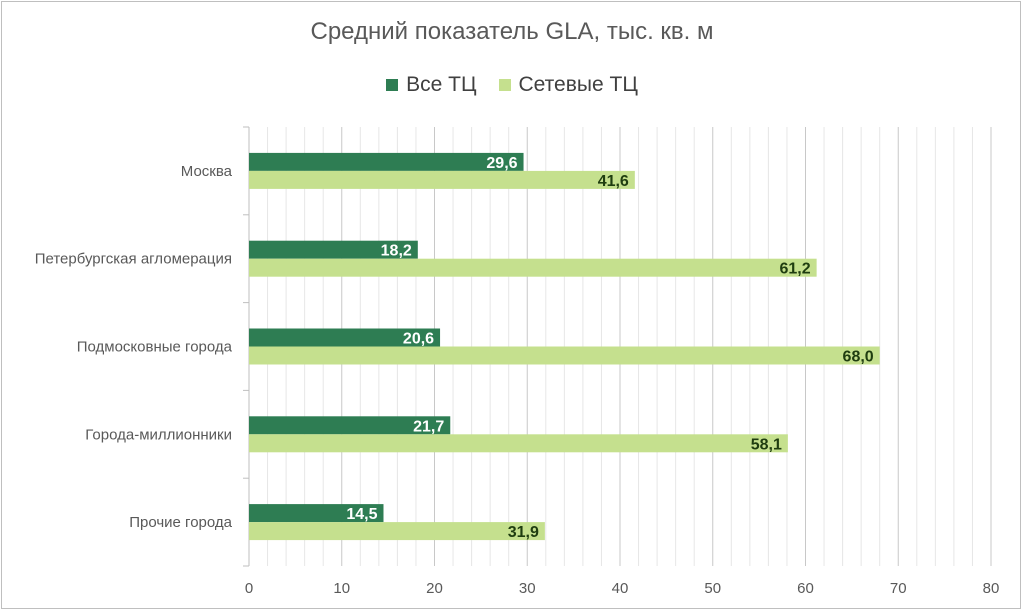 The width and height of the screenshot is (1024, 612). I want to click on x-tick-label: 0, so click(249, 588).